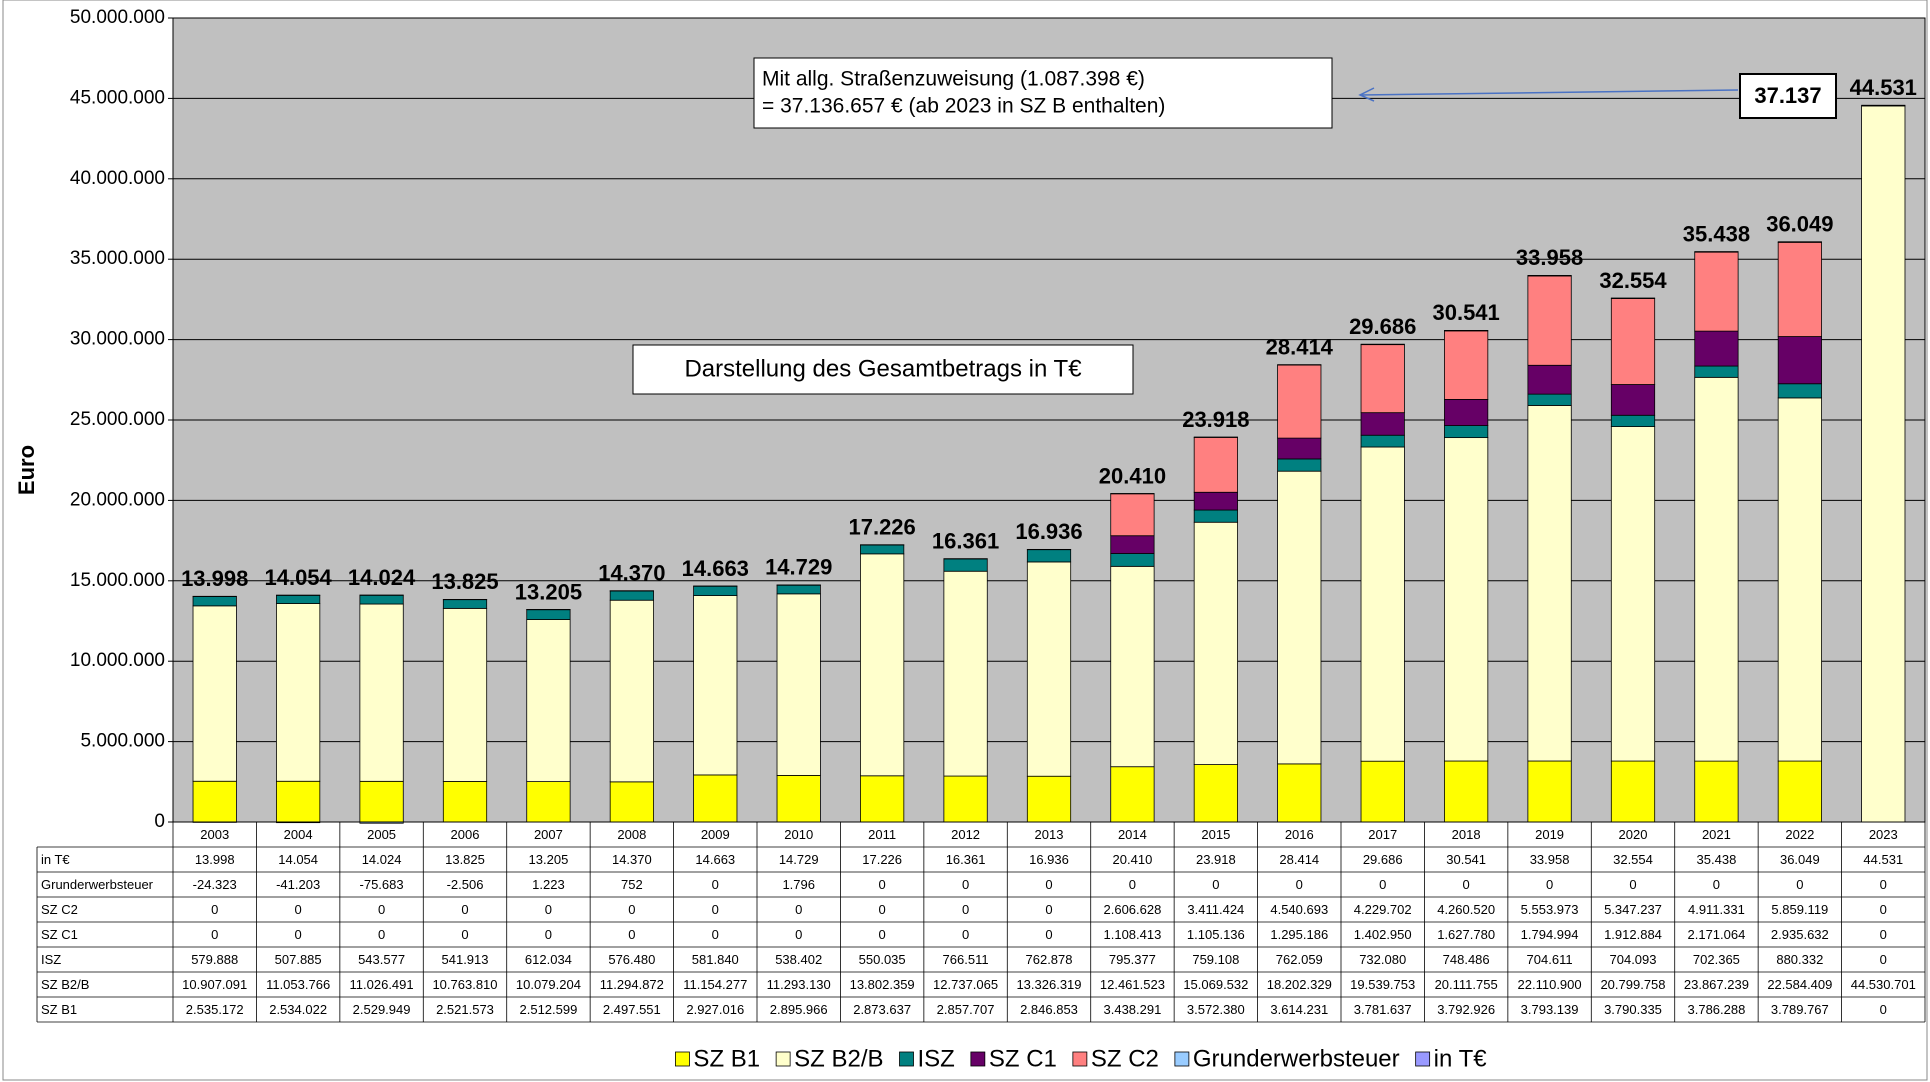 This screenshot has width=1930, height=1082. What do you see at coordinates (715, 984) in the screenshot?
I see `table-cell: 11.154.277` at bounding box center [715, 984].